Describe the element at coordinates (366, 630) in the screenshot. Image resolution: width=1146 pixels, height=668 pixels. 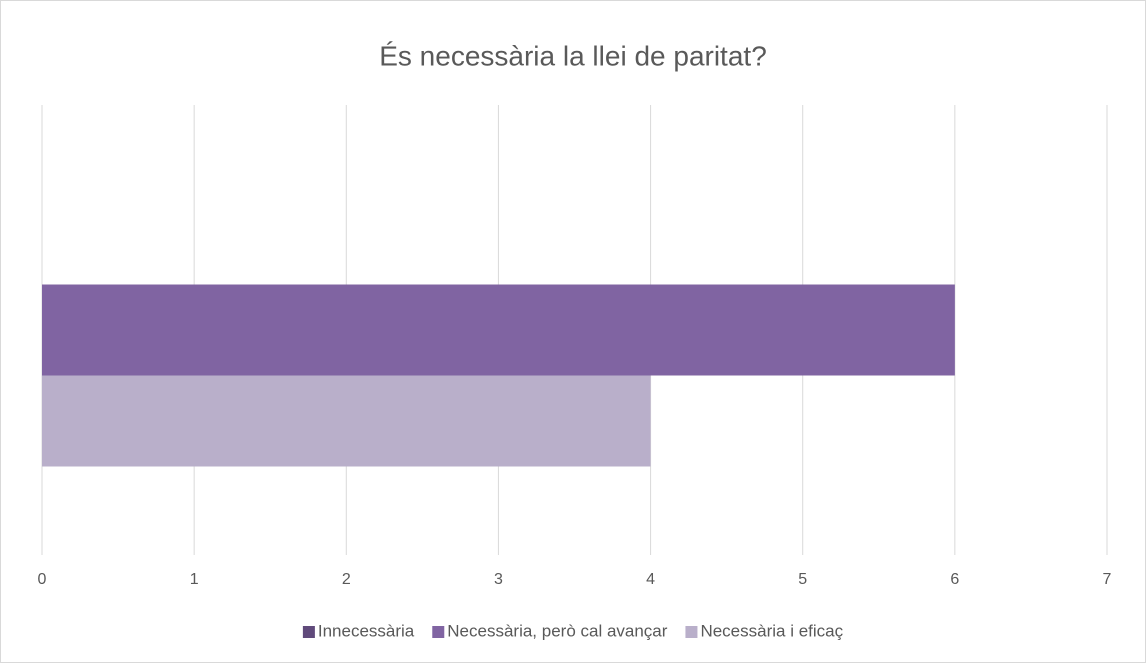
I see `legend-label: Innecessària` at that location.